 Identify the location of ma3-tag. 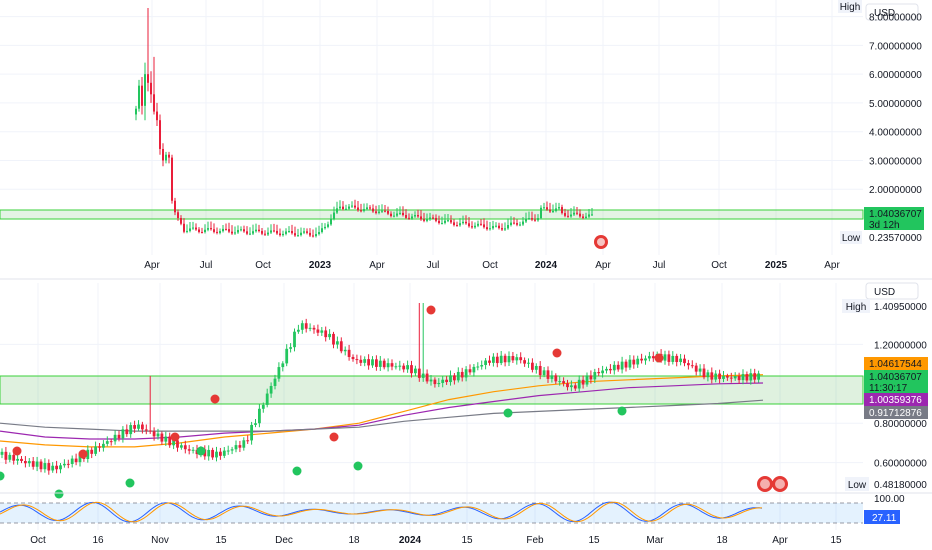
(896, 412).